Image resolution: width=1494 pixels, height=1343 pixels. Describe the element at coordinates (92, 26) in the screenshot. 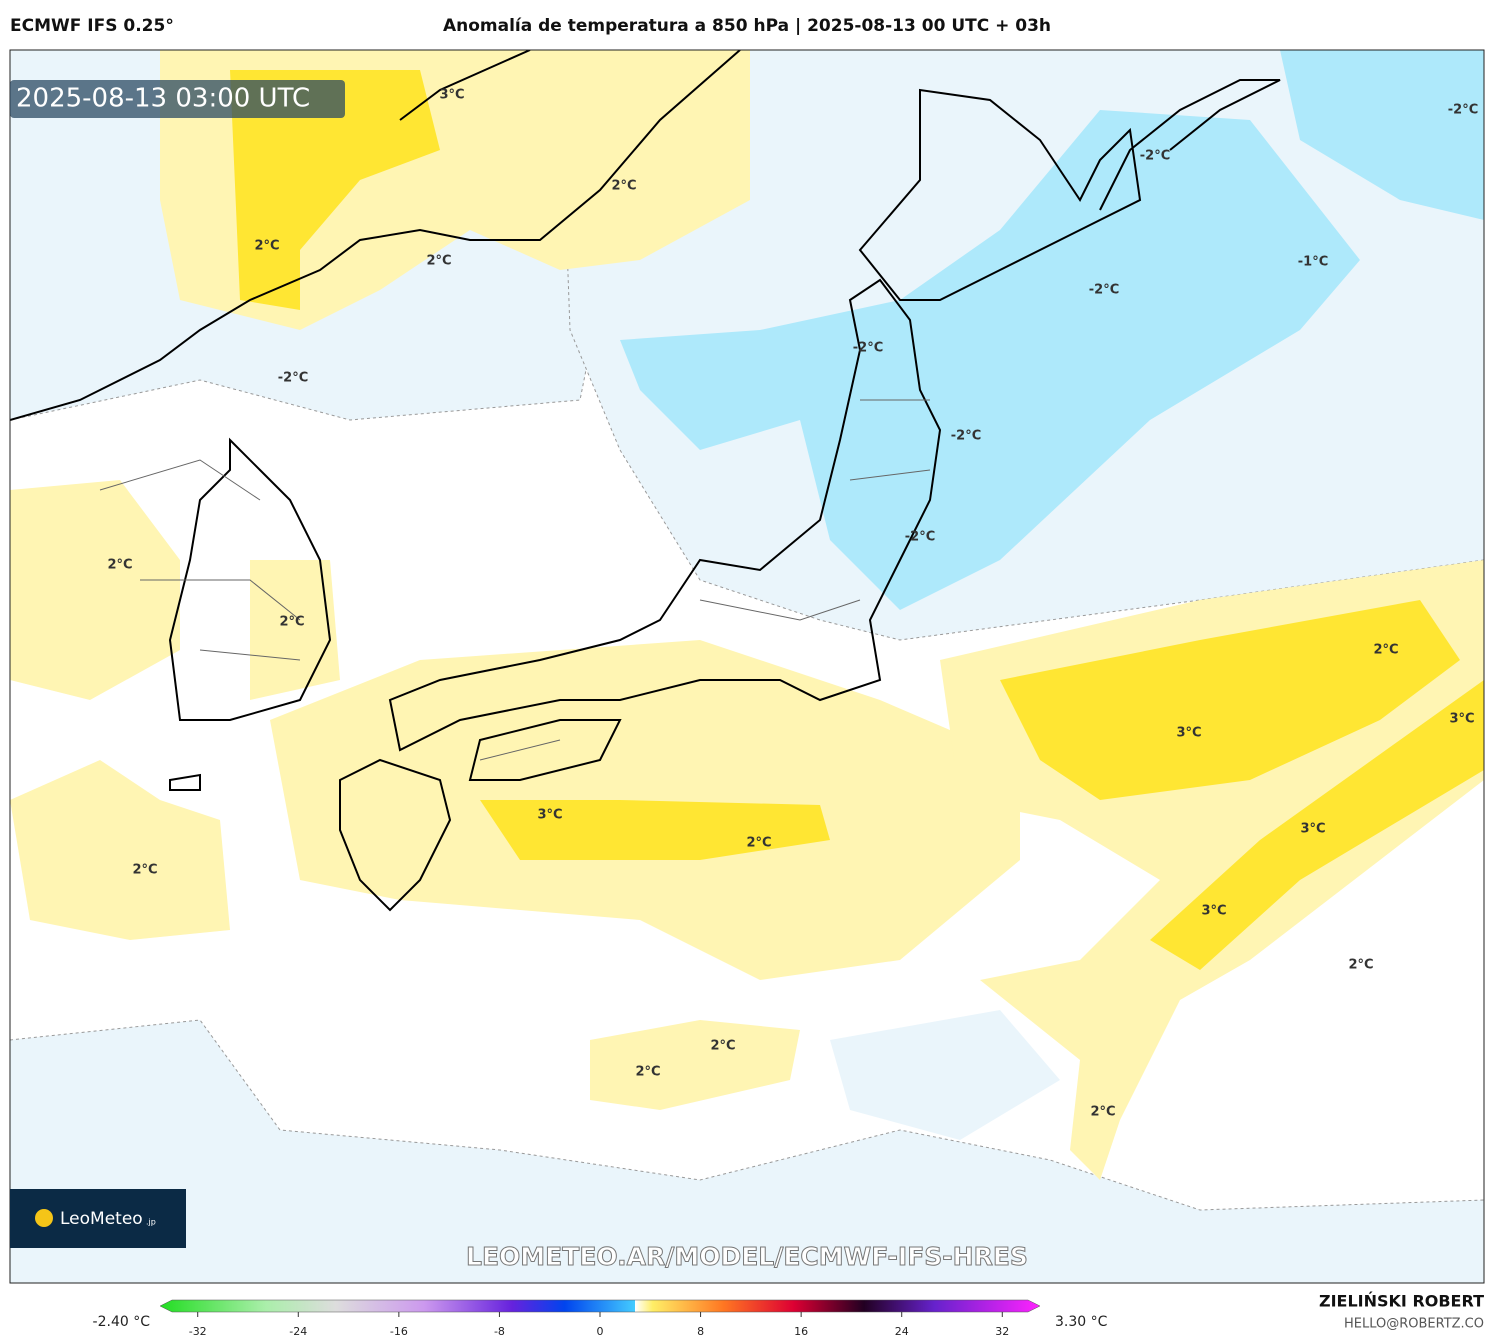

I see `model-name: ECMWF IFS 0.25°` at that location.